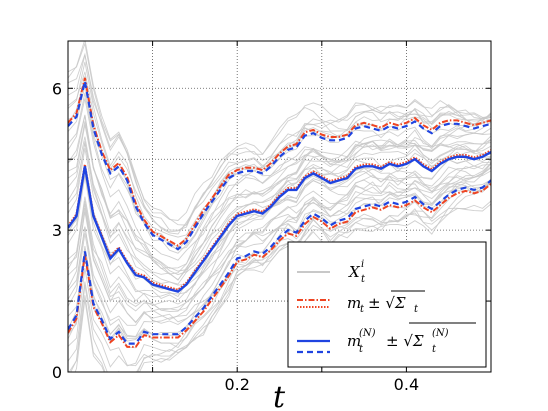 Image resolution: width=548 pixels, height=411 pixels. Describe the element at coordinates (416, 309) in the screenshot. I see `legend-pmsub-gaussian: t` at that location.